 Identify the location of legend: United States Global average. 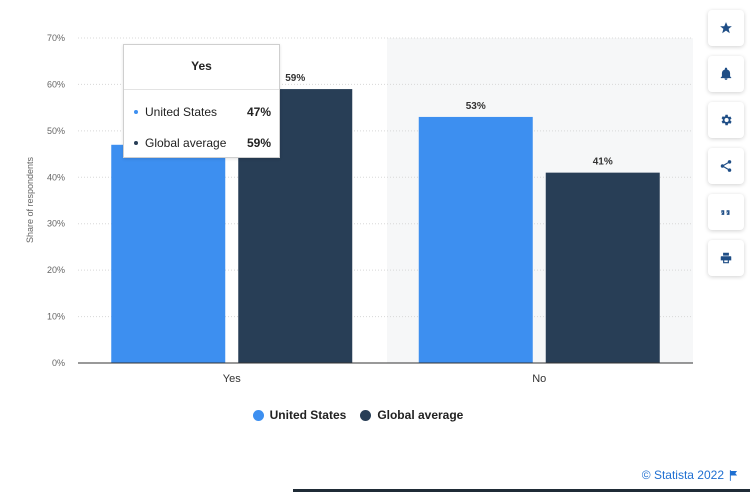
(358, 415).